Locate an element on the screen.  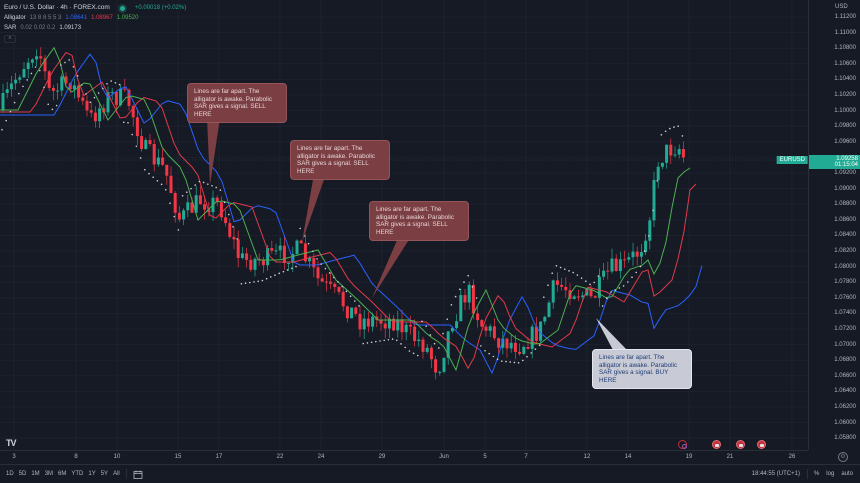
chevron-up-icon: ˄ is located at coordinates (10, 39).